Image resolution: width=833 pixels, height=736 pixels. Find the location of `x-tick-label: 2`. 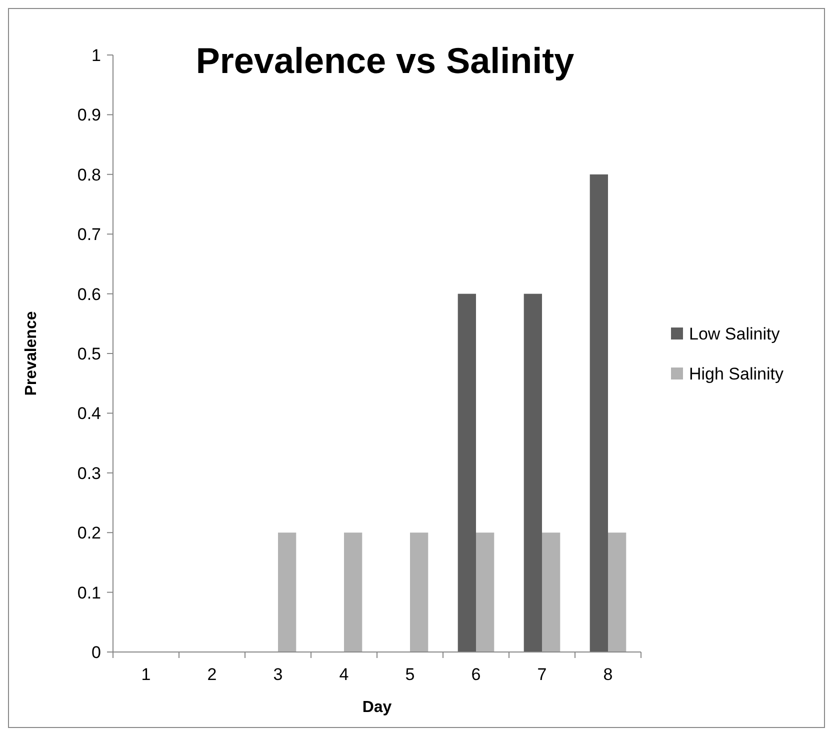

x-tick-label: 2 is located at coordinates (212, 674).